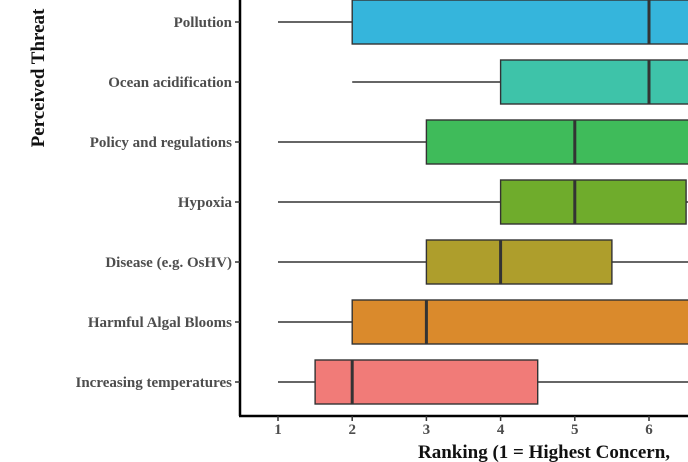  I want to click on x-tick-labels: 1 2 3 4 5 6, so click(463, 427).